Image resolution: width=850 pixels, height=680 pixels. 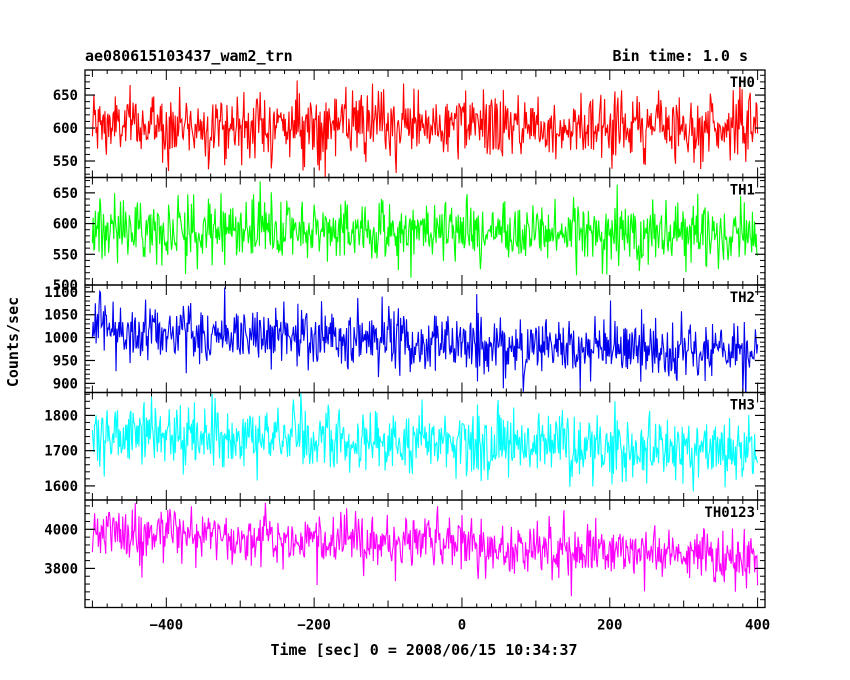 What do you see at coordinates (61, 487) in the screenshot?
I see `y-tick-label: 1600` at bounding box center [61, 487].